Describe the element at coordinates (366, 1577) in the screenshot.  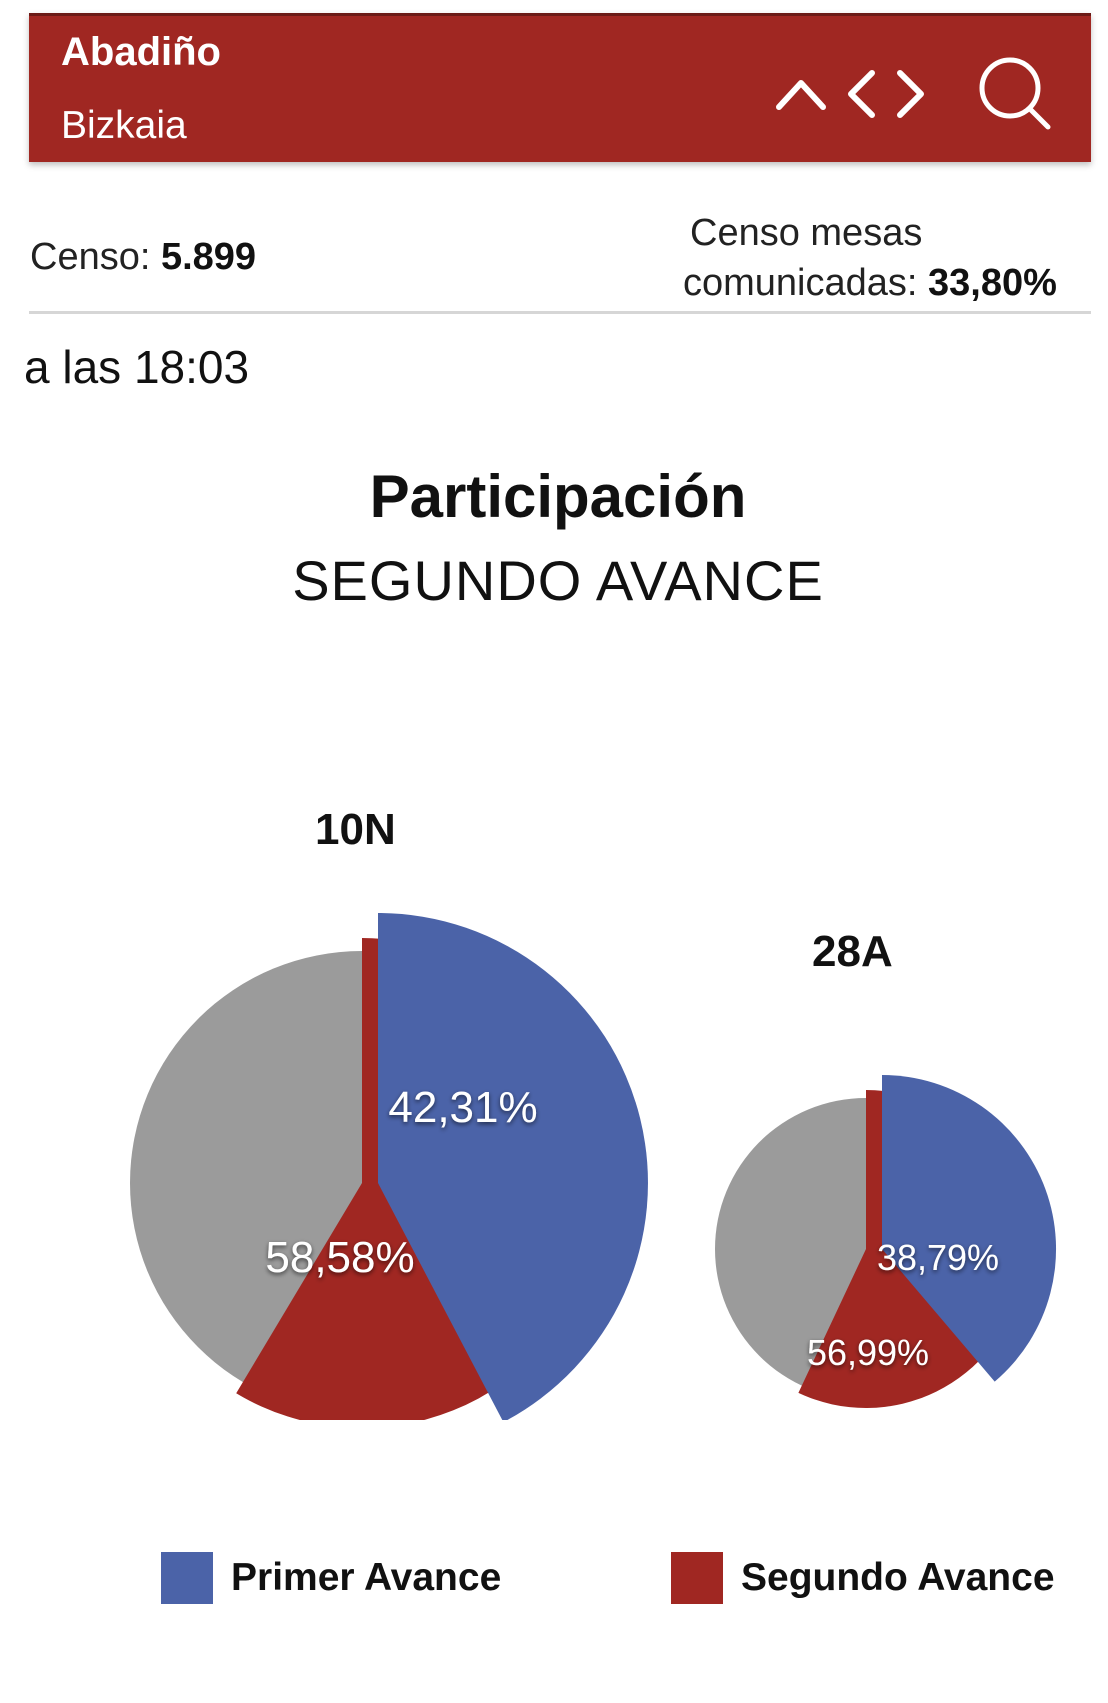
I see `legend-label-primer: Primer Avance` at that location.